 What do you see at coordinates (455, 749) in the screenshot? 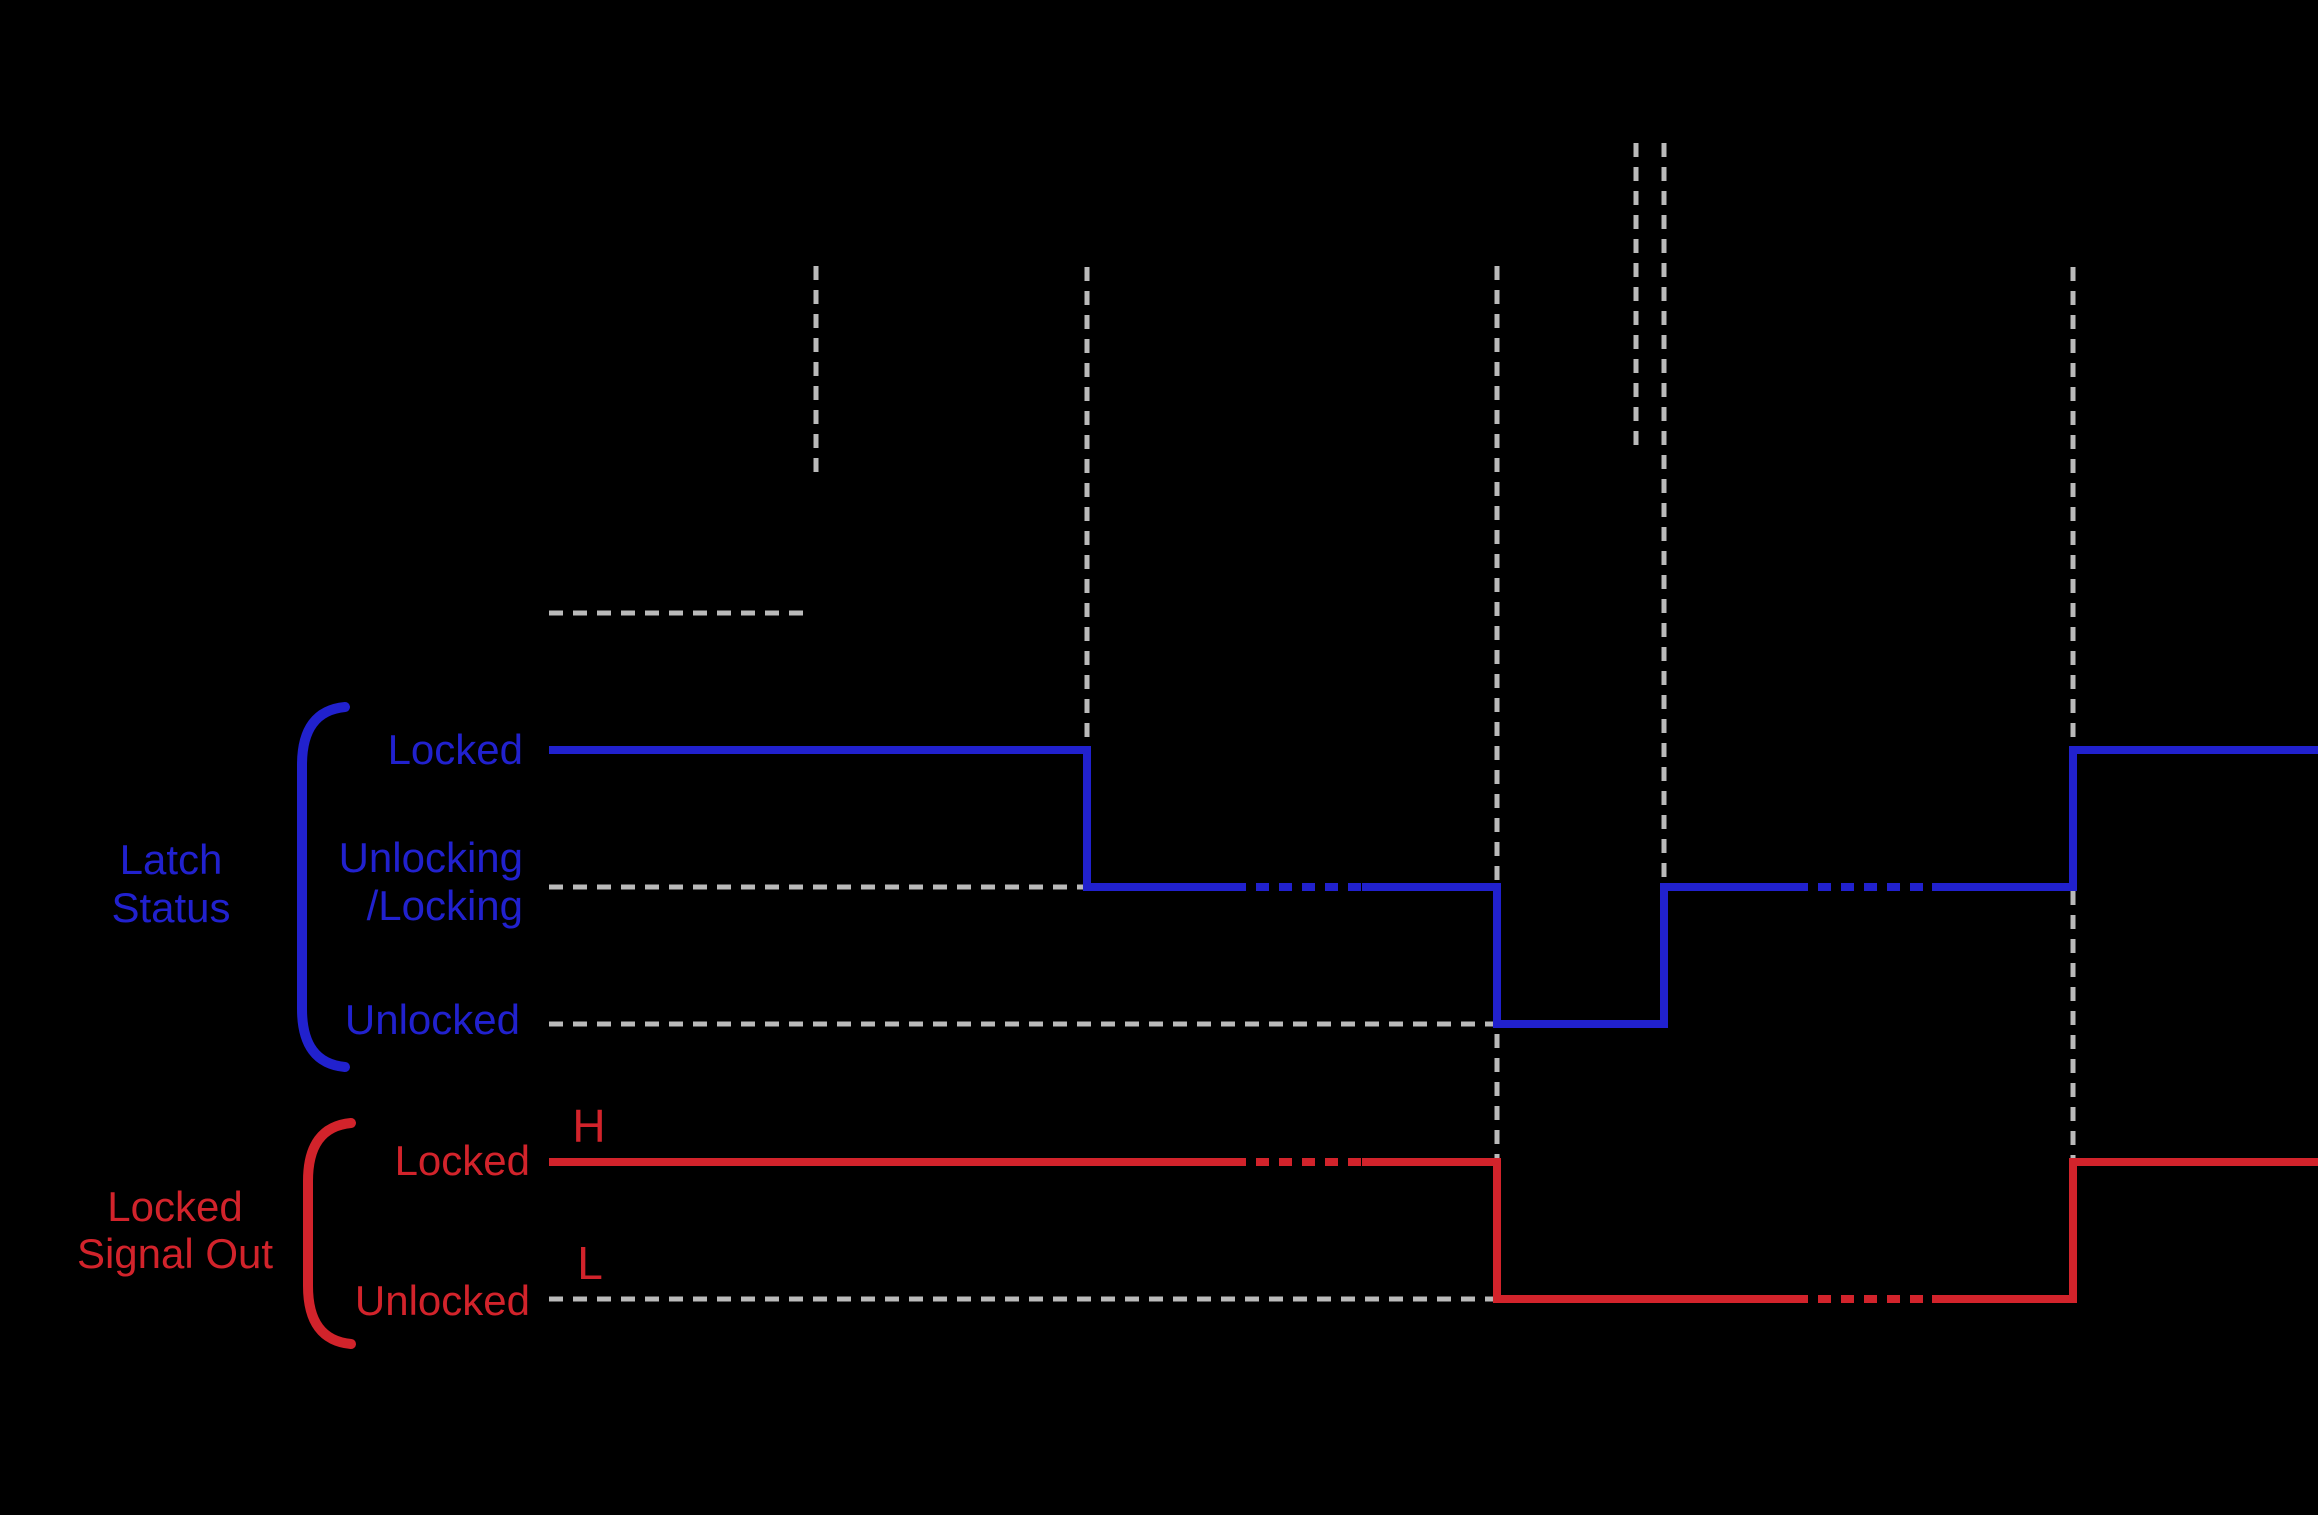
I see `latch-level-locked-label: Locked` at bounding box center [455, 749].